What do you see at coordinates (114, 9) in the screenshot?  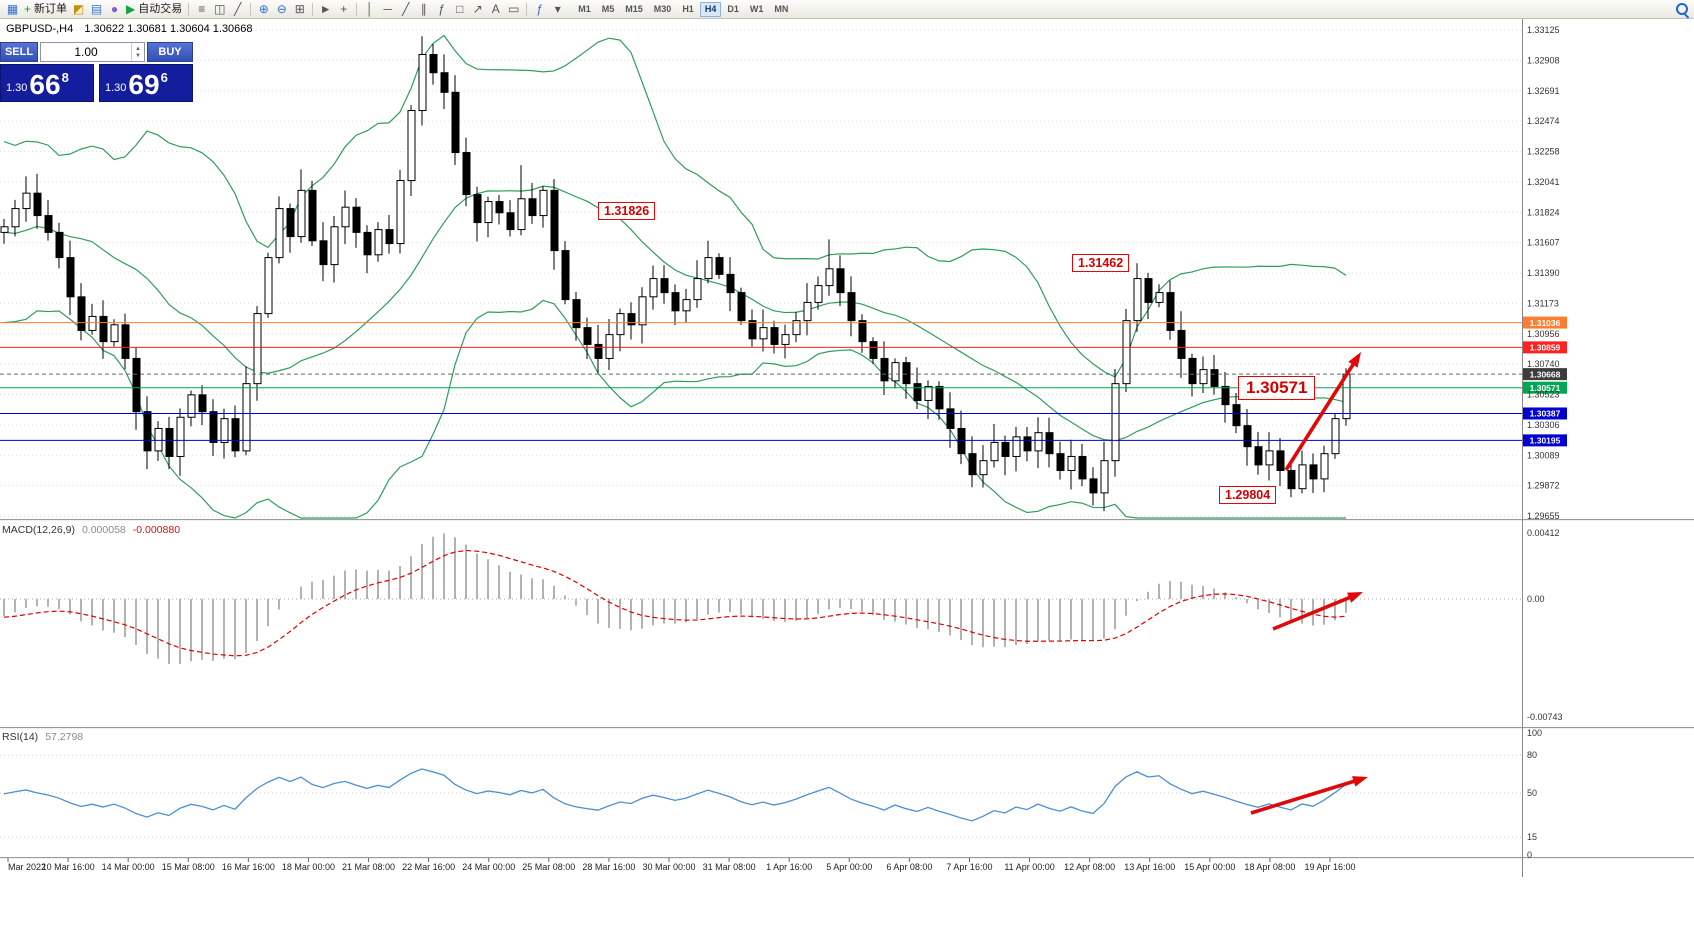 I see `navigator-icon: ●` at bounding box center [114, 9].